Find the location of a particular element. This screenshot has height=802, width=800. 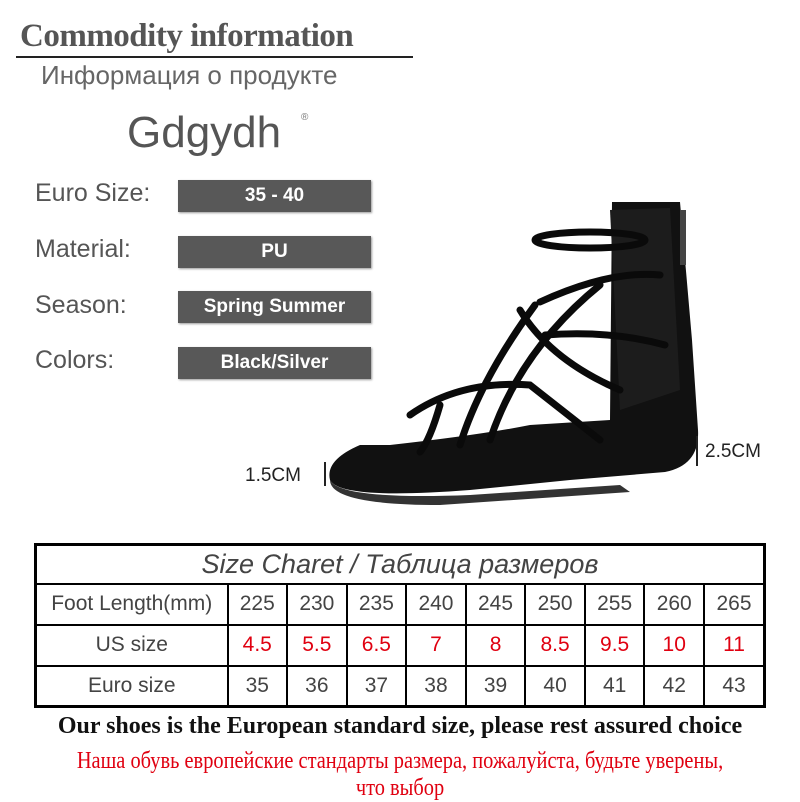

table-cell: 8 is located at coordinates (495, 645).